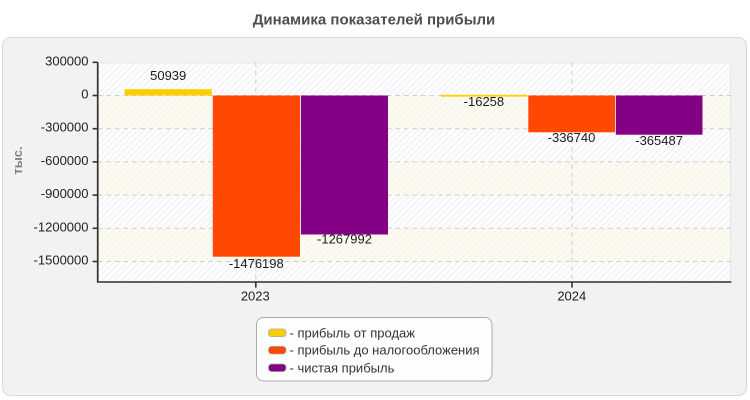  What do you see at coordinates (342, 367) in the screenshot?
I see `svg-text: - чистая прибыль` at bounding box center [342, 367].